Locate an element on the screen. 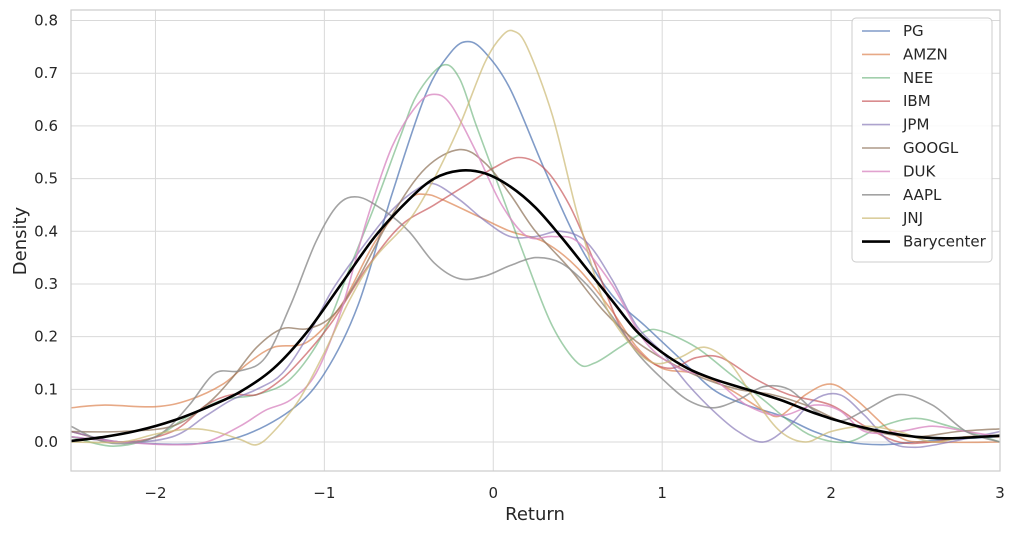 This screenshot has height=533, width=1014. x-tick-label: −1 is located at coordinates (324, 493).